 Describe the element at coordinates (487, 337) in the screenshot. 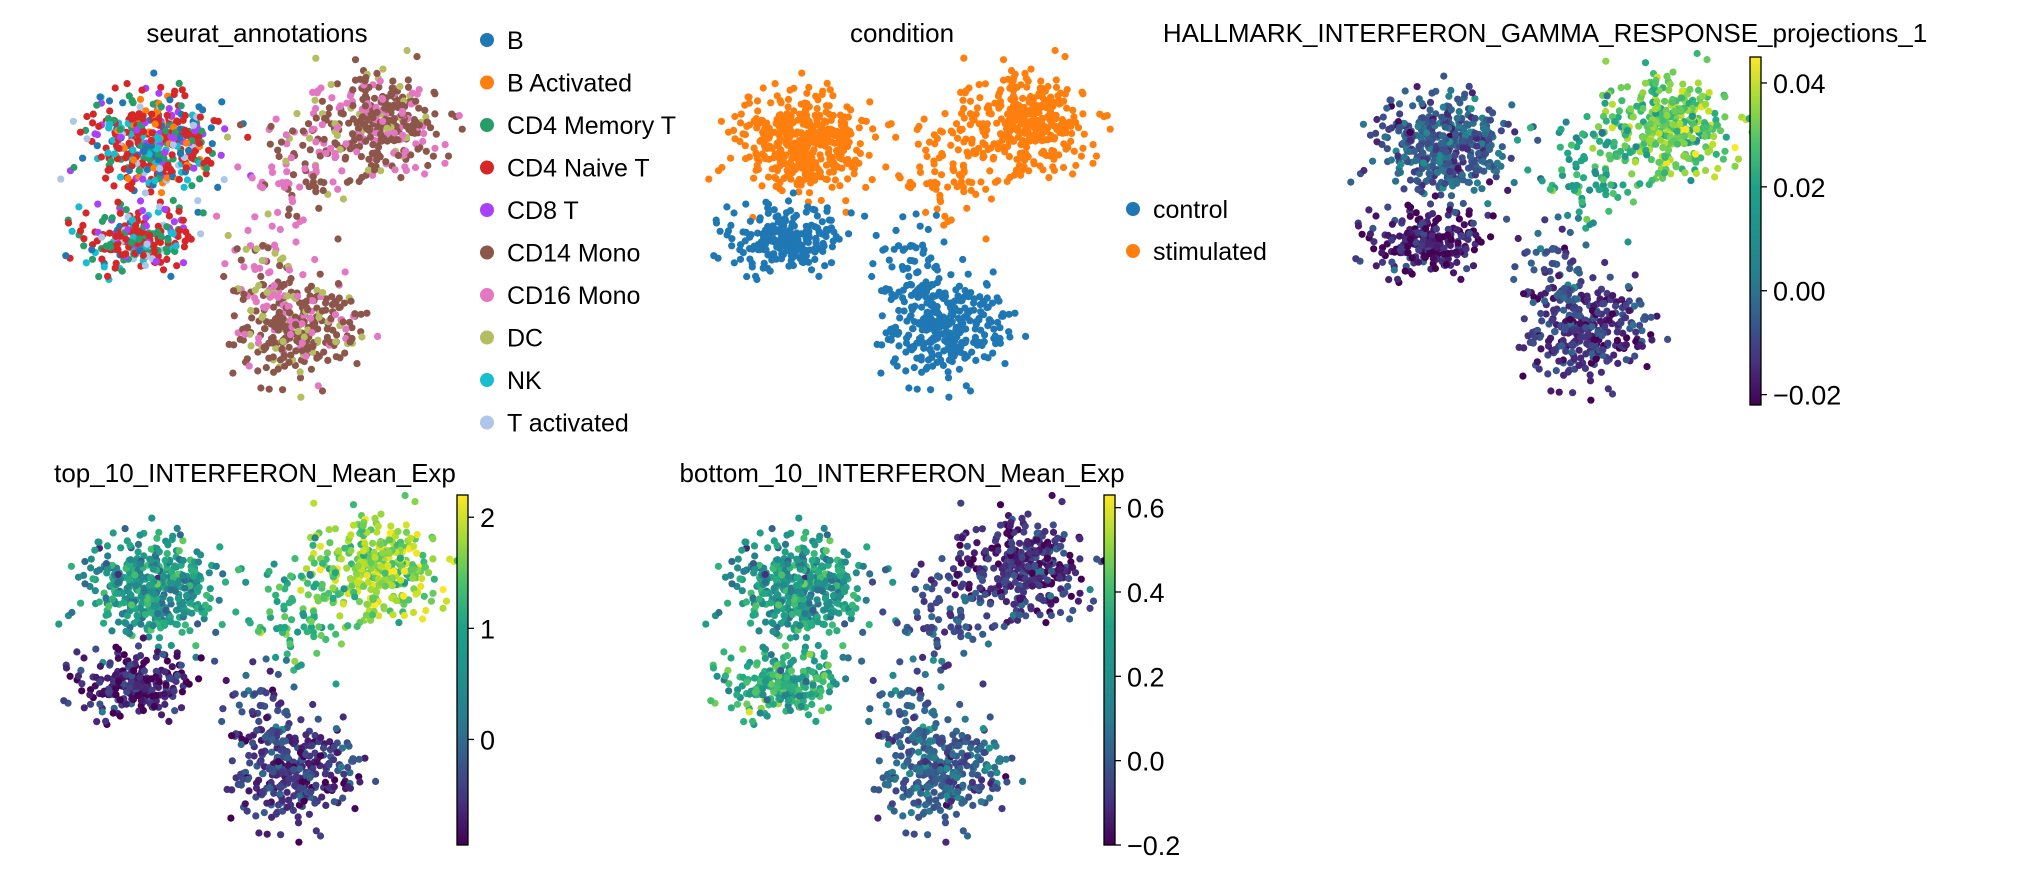

I see `legend-marker` at that location.